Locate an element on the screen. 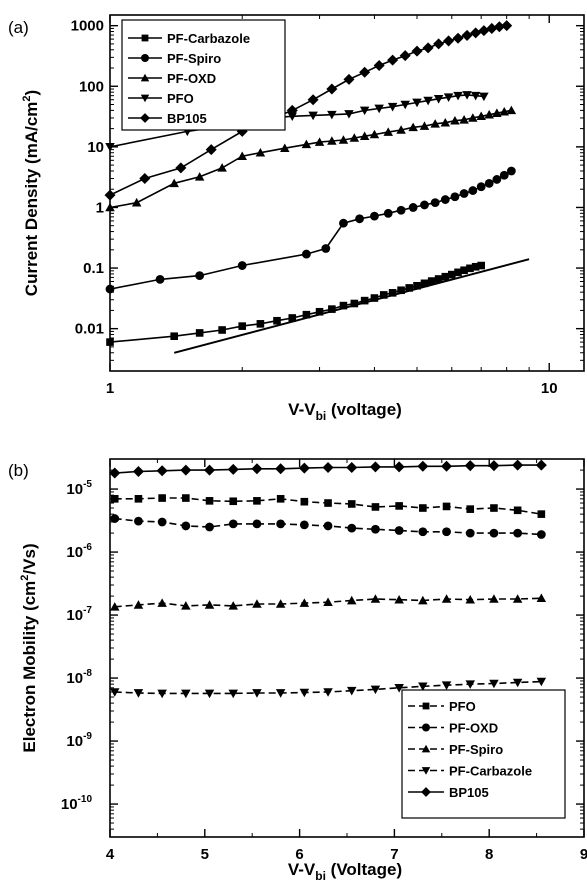  label-part: -6 is located at coordinates (87, 547).